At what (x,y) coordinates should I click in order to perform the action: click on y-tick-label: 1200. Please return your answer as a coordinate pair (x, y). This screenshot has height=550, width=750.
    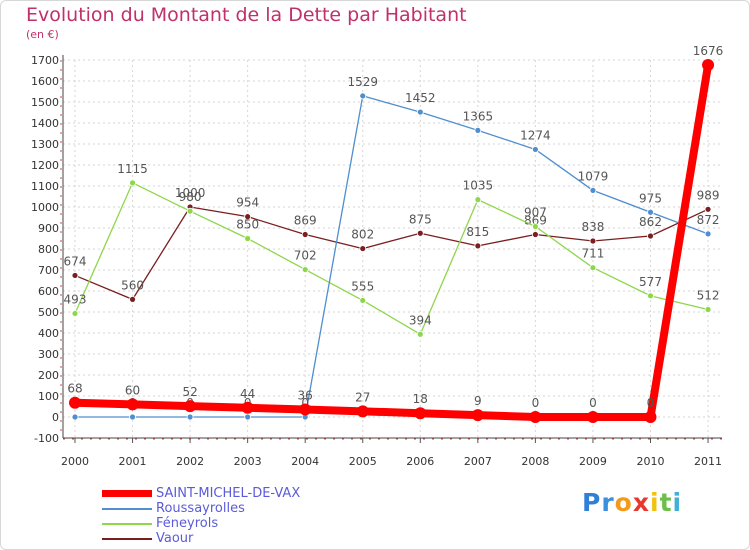
    Looking at the image, I should click on (45, 165).